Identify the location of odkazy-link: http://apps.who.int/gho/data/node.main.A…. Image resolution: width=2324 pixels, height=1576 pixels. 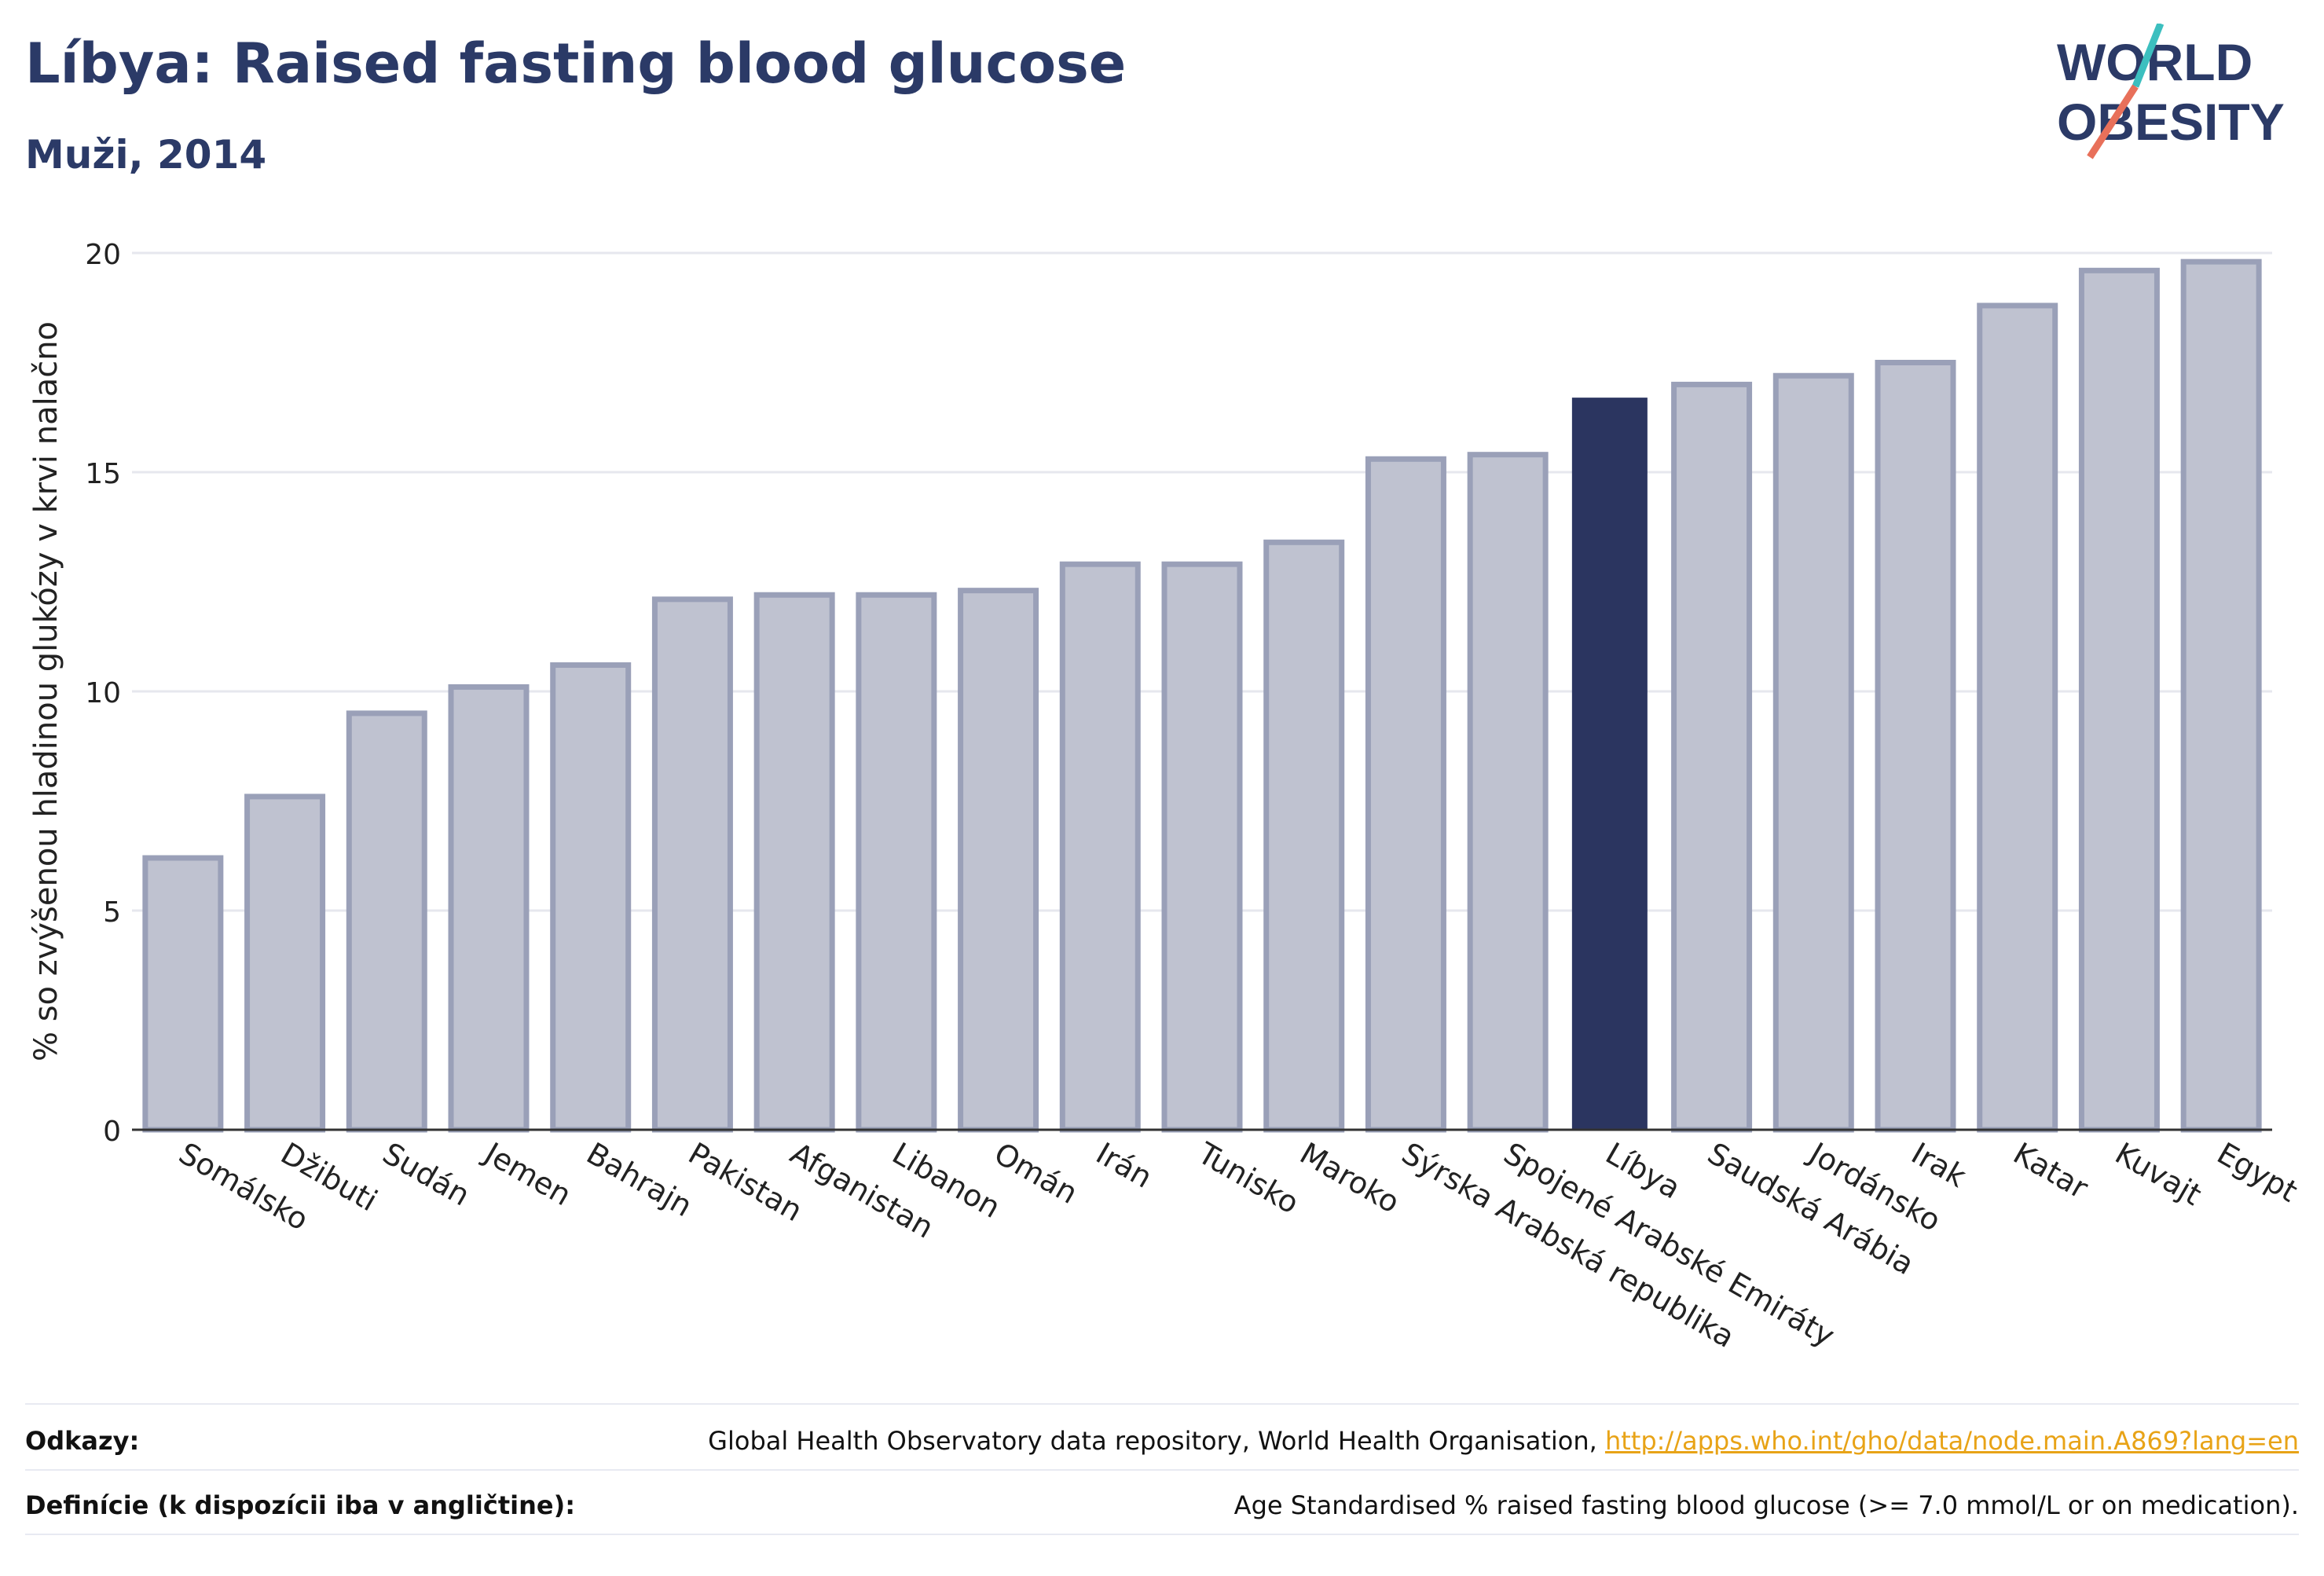
(1951, 1441).